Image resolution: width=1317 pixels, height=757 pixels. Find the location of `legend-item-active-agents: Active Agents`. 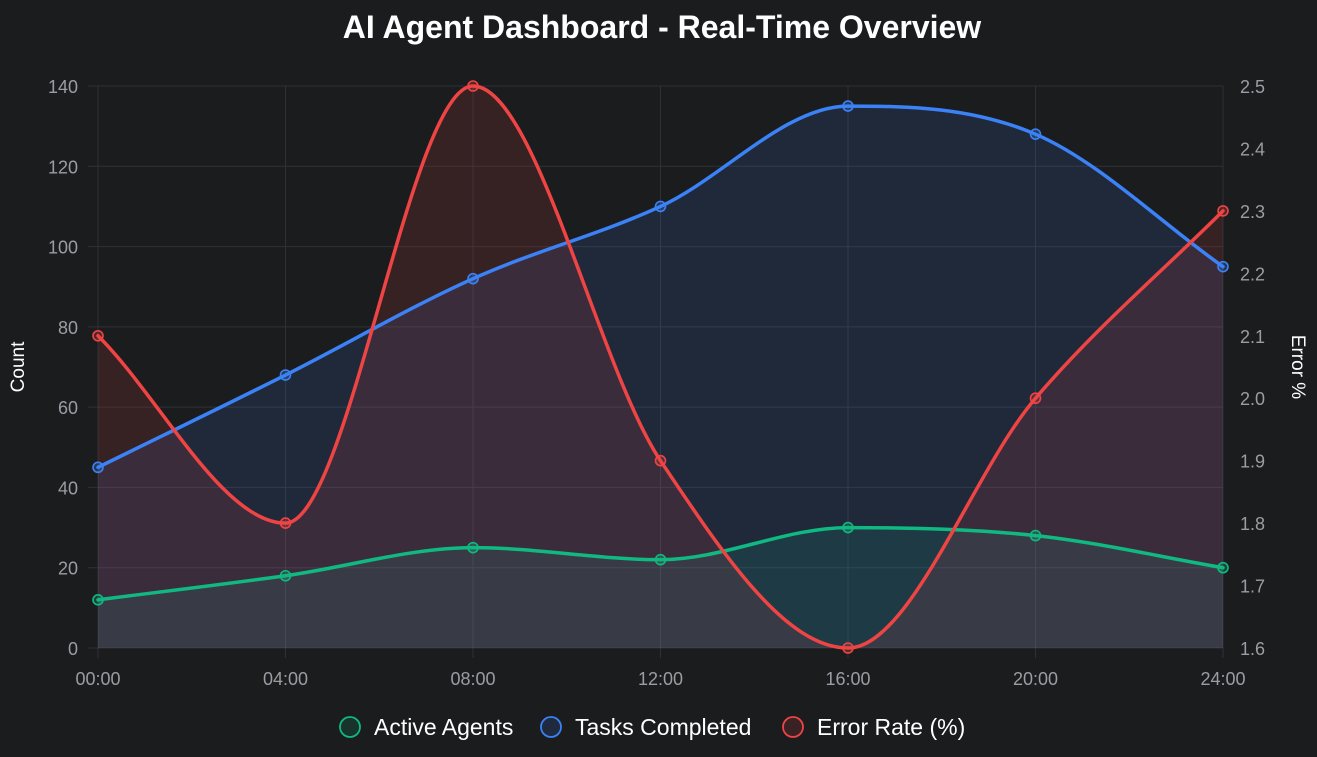

legend-item-active-agents: Active Agents is located at coordinates (426, 727).